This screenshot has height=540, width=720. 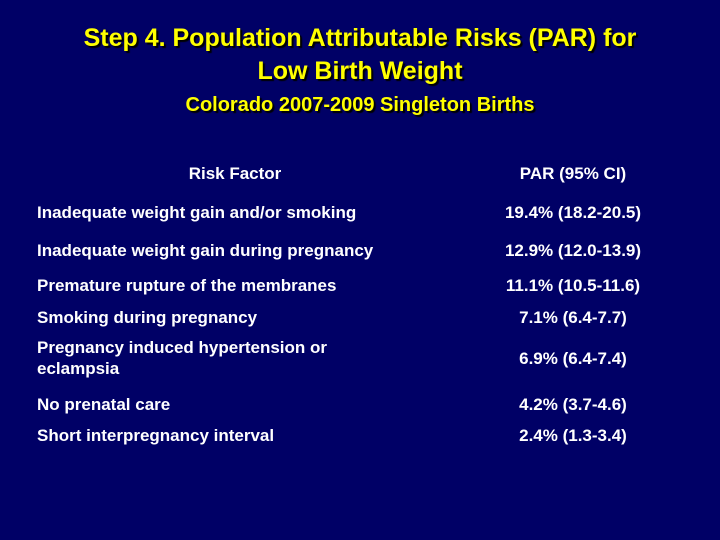 I want to click on risk-factor: Inadequate weight gain during pregnancy, so click(x=205, y=250).